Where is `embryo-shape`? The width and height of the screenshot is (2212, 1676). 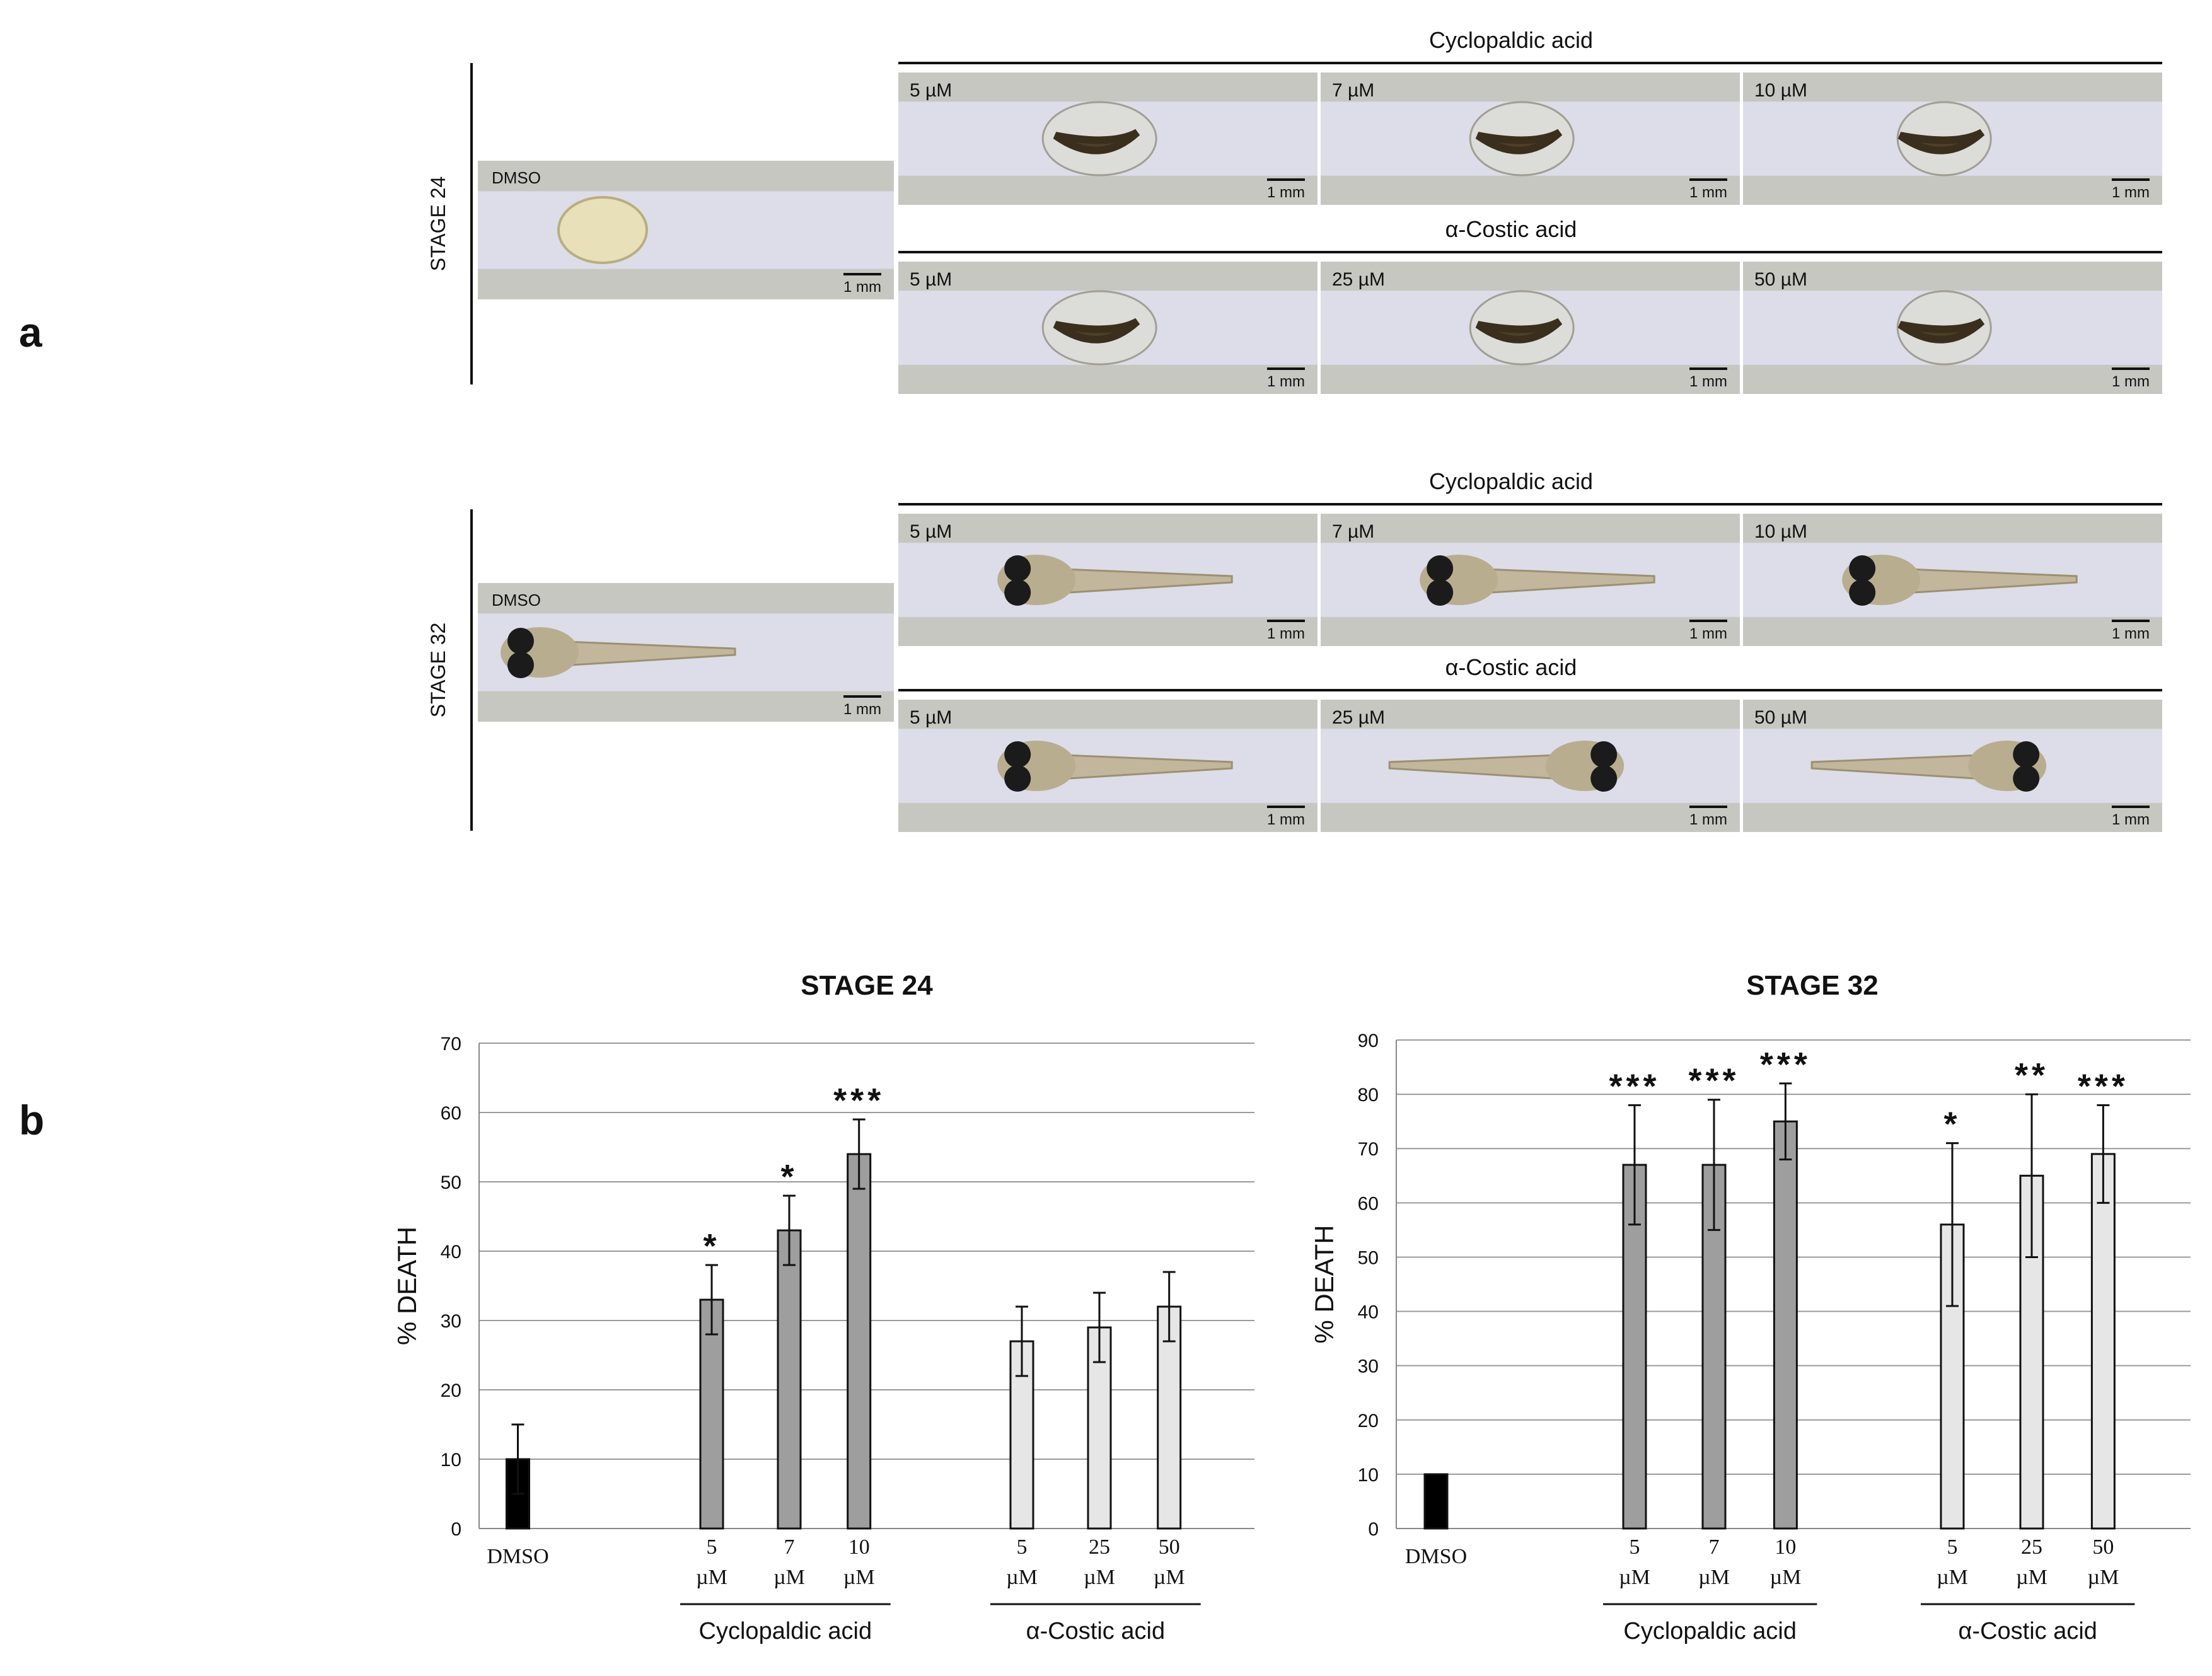 embryo-shape is located at coordinates (602, 230).